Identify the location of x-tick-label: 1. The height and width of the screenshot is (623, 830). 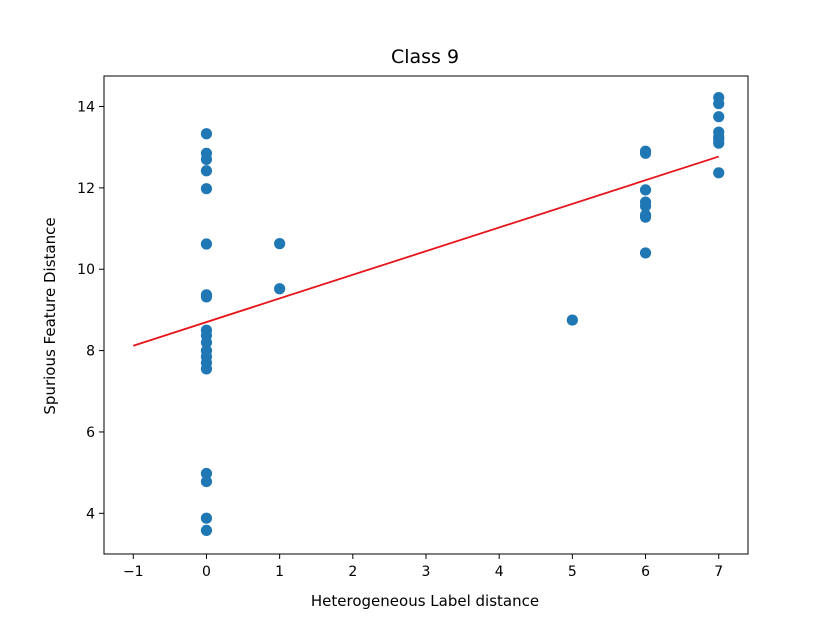
(279, 572).